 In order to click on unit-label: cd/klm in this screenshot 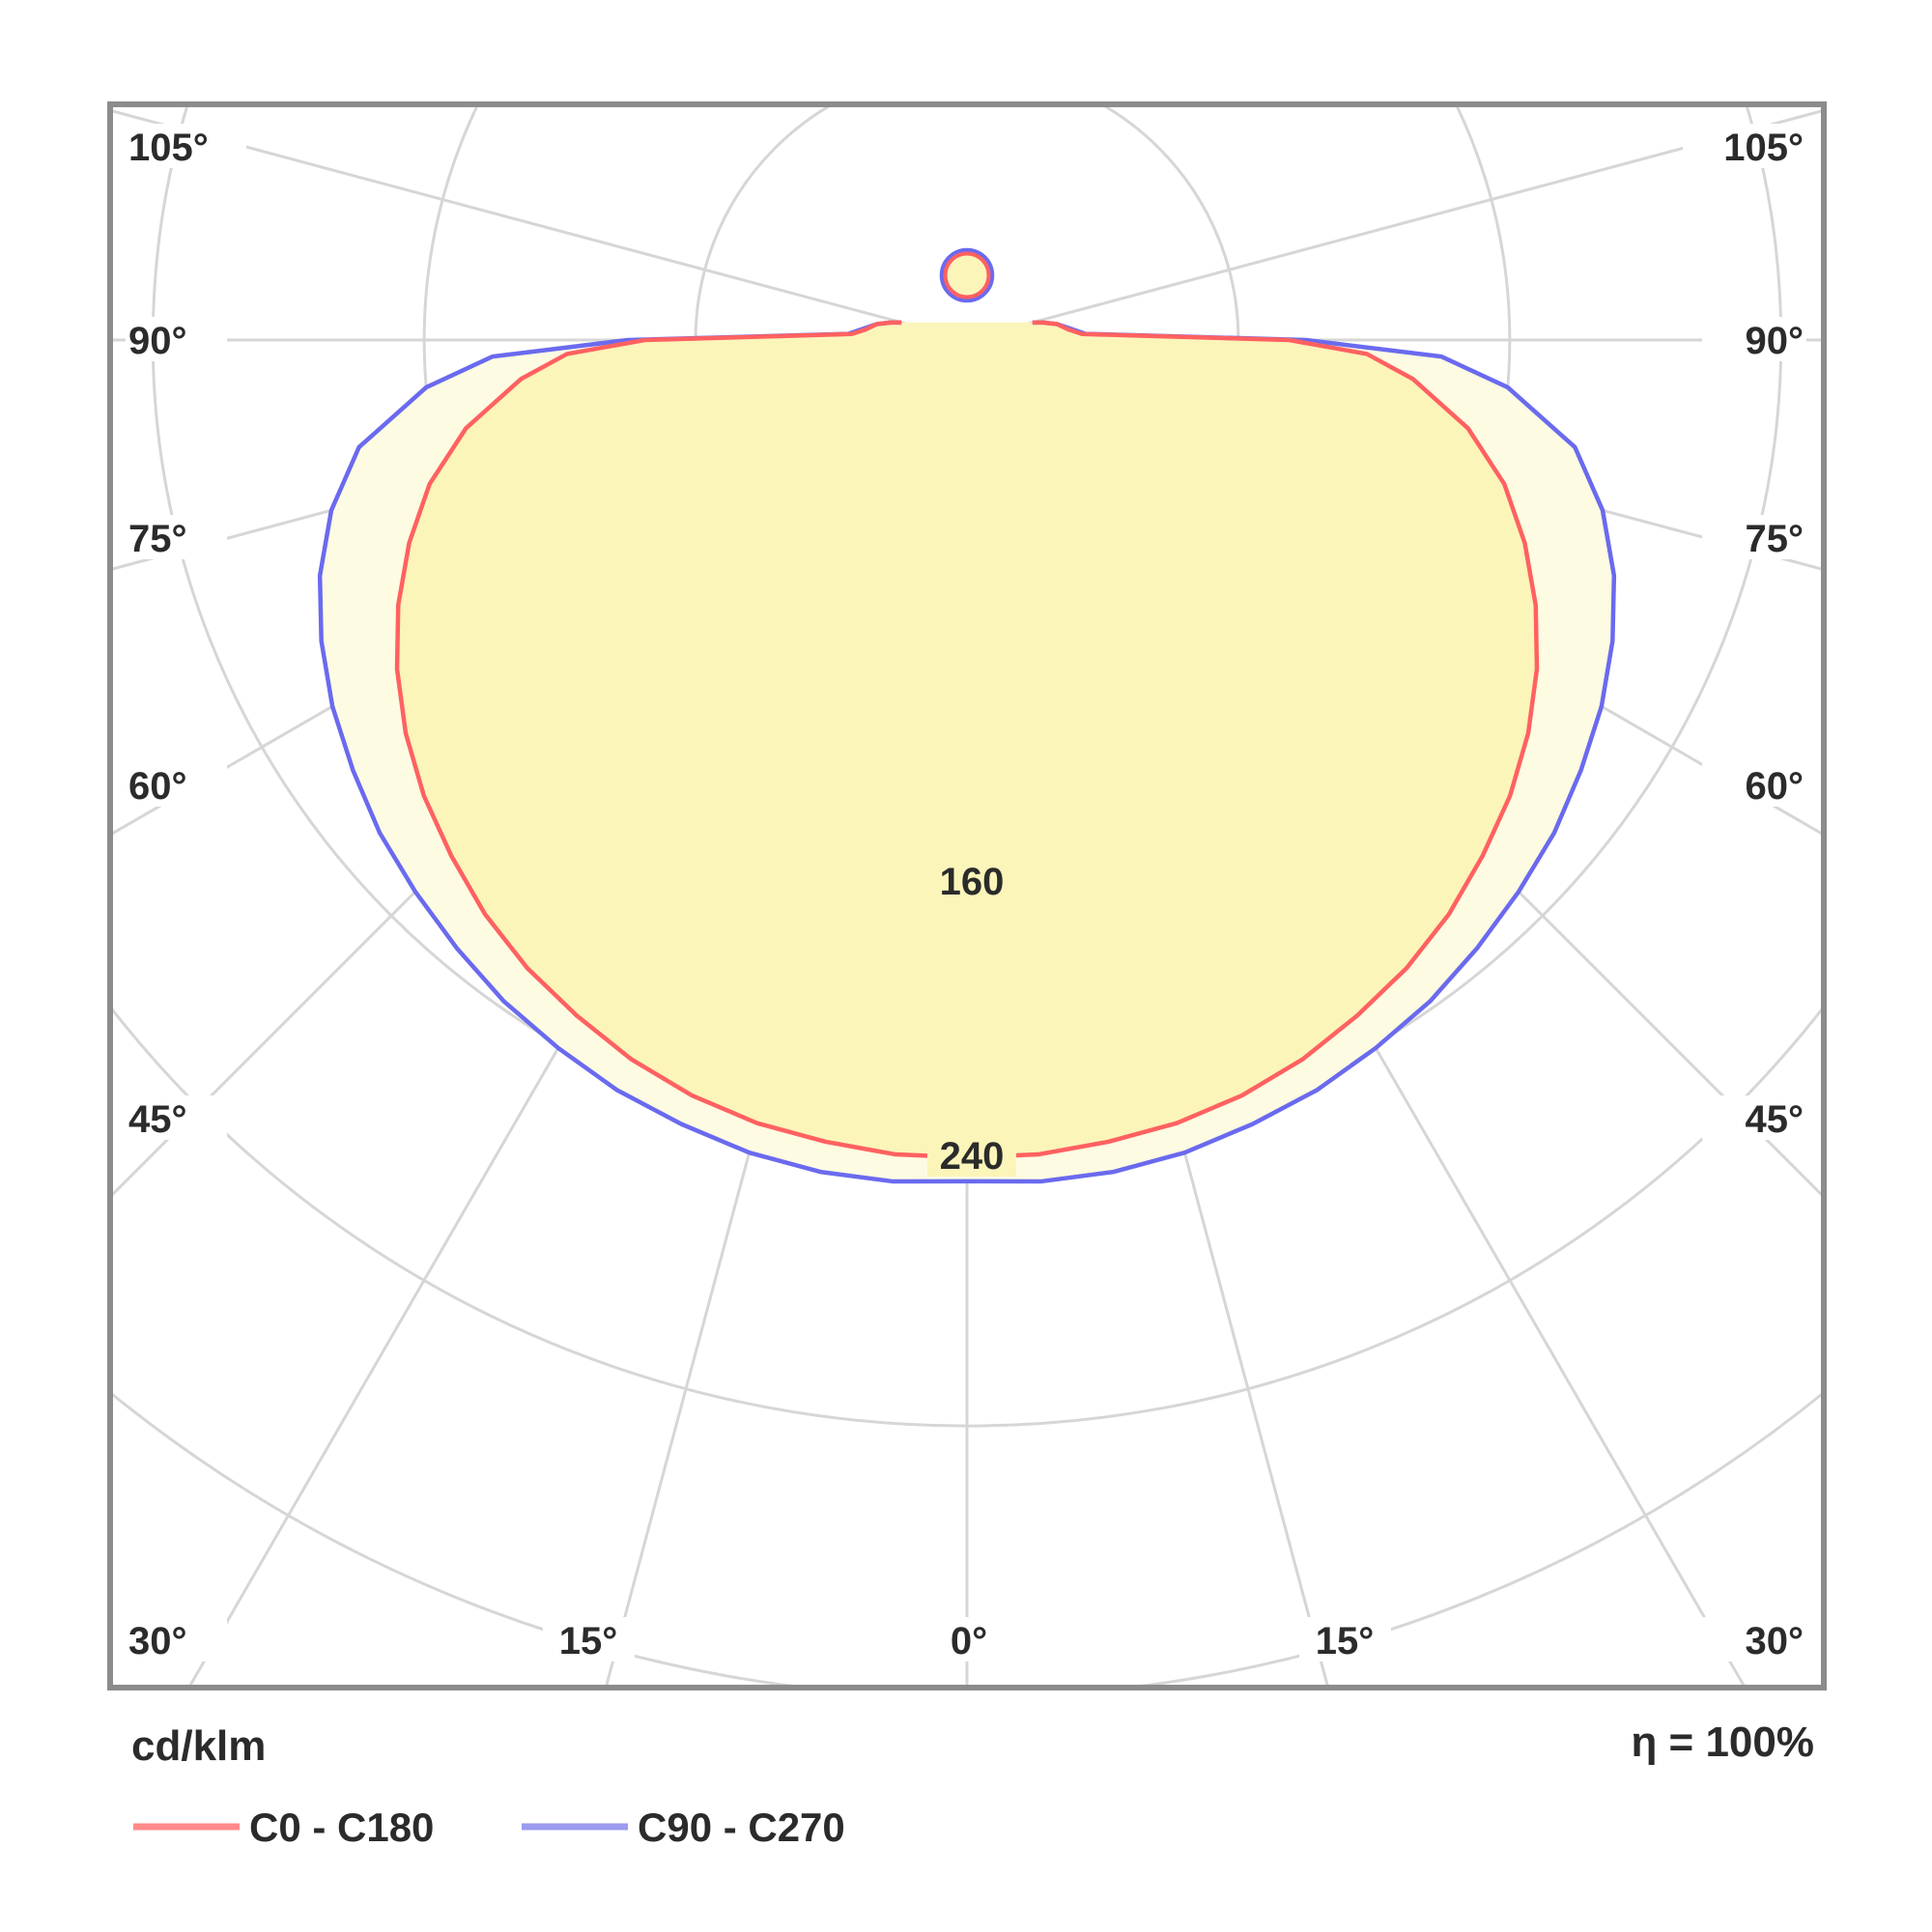, I will do `click(198, 1746)`.